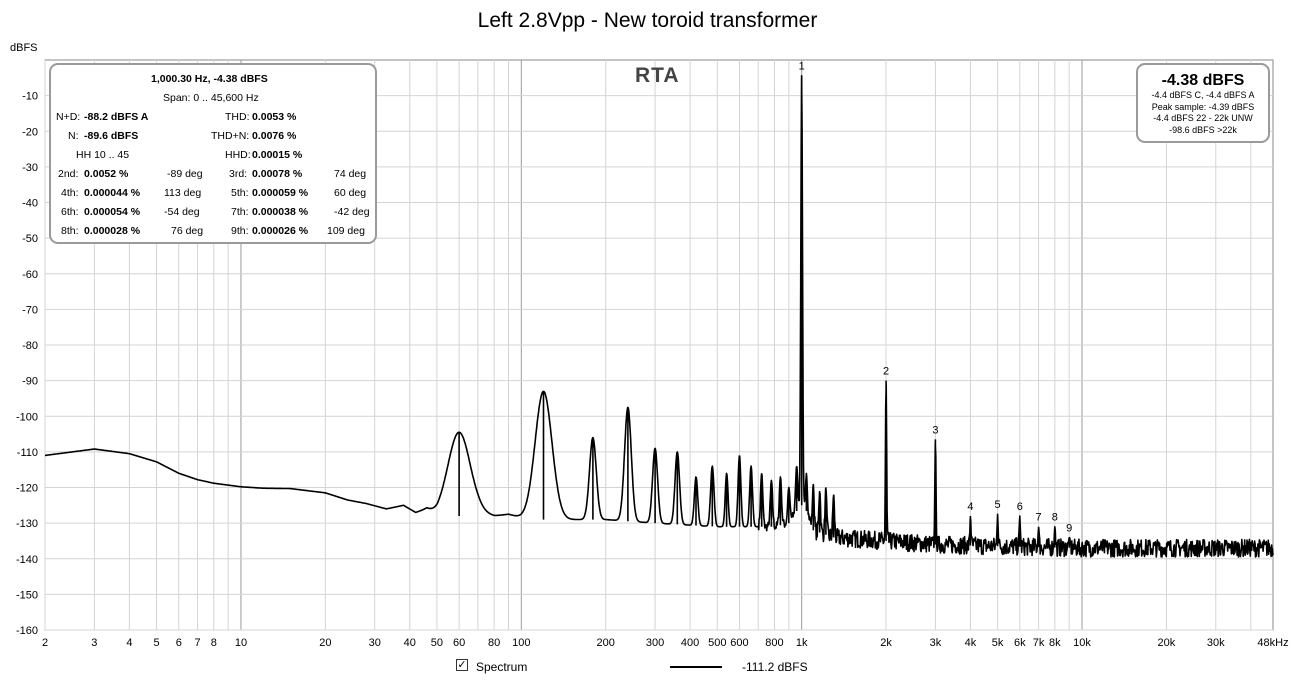 This screenshot has height=682, width=1295. I want to click on x-tick-label: 4, so click(129, 643).